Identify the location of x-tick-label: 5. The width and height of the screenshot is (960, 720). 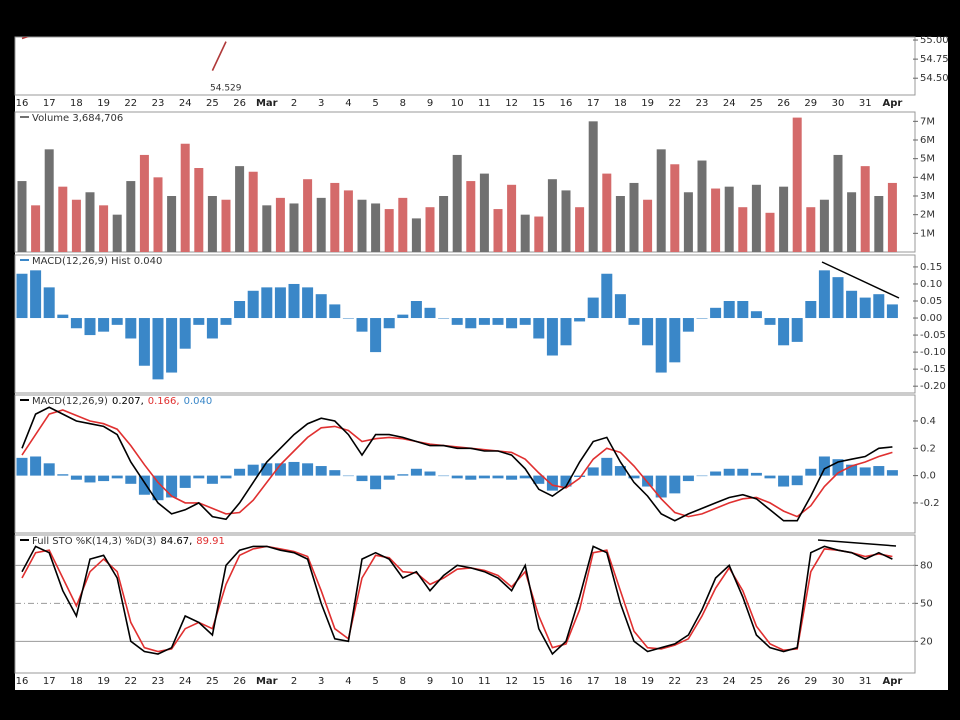
(375, 103).